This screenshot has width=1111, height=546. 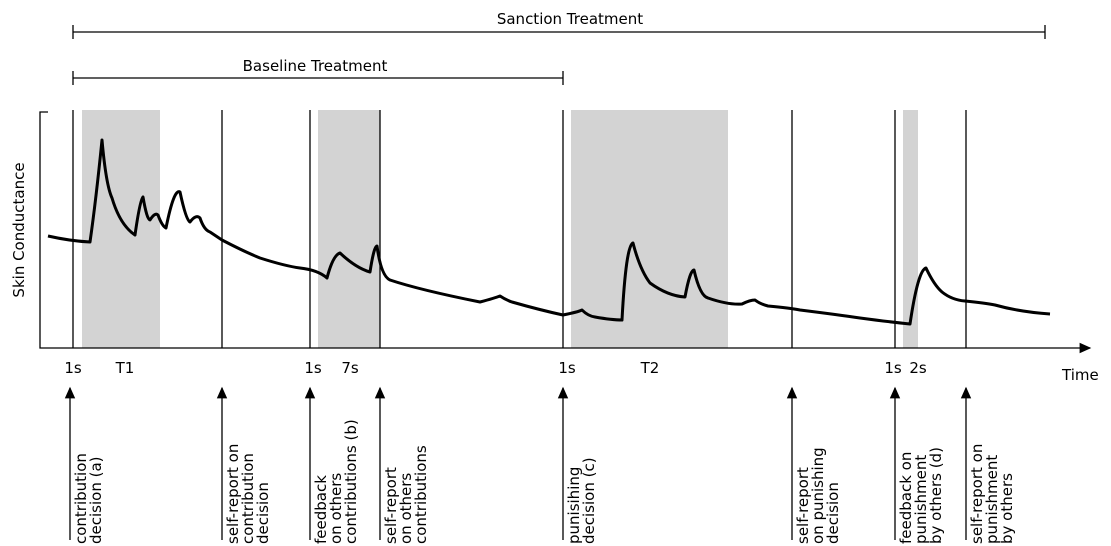 What do you see at coordinates (351, 481) in the screenshot?
I see `event-label: contributions (b)` at bounding box center [351, 481].